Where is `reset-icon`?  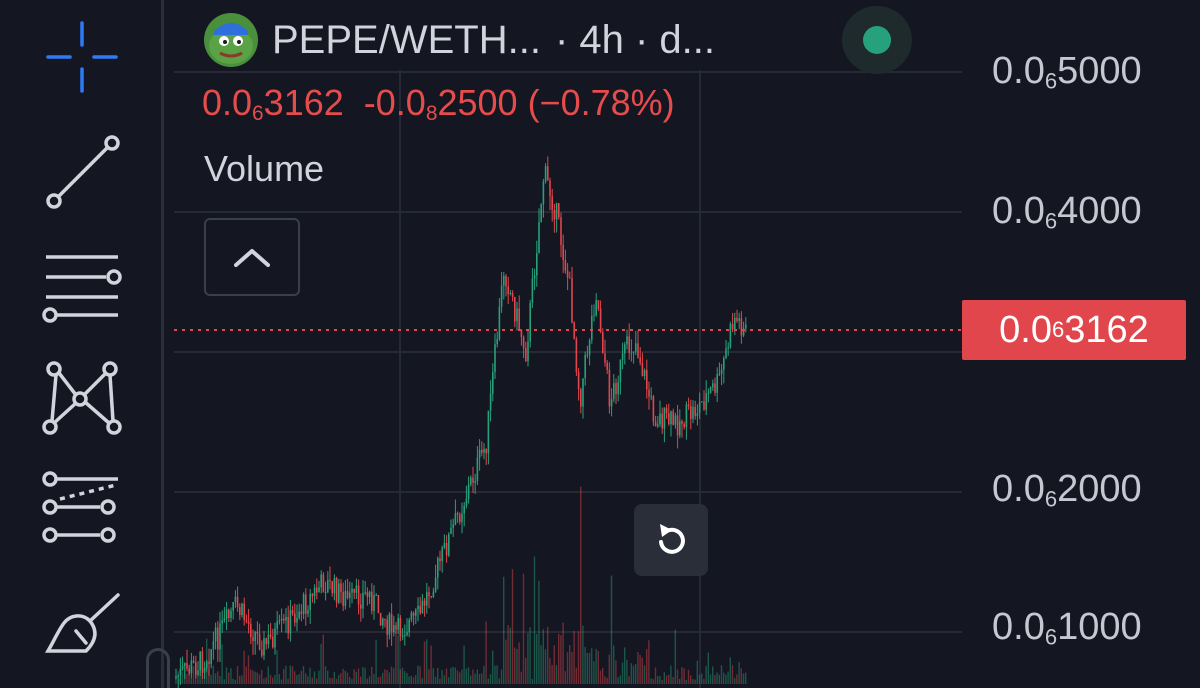
reset-icon is located at coordinates (672, 539).